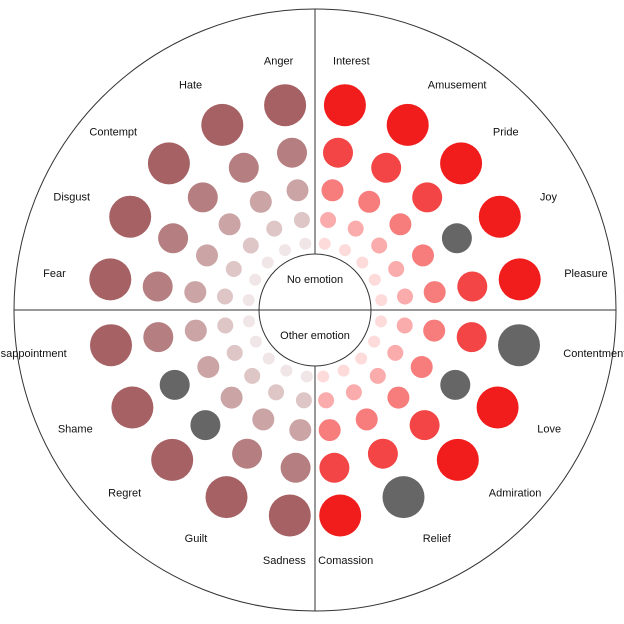 This screenshot has height=624, width=624. What do you see at coordinates (174, 384) in the screenshot?
I see `shame-intensity-4-selected` at bounding box center [174, 384].